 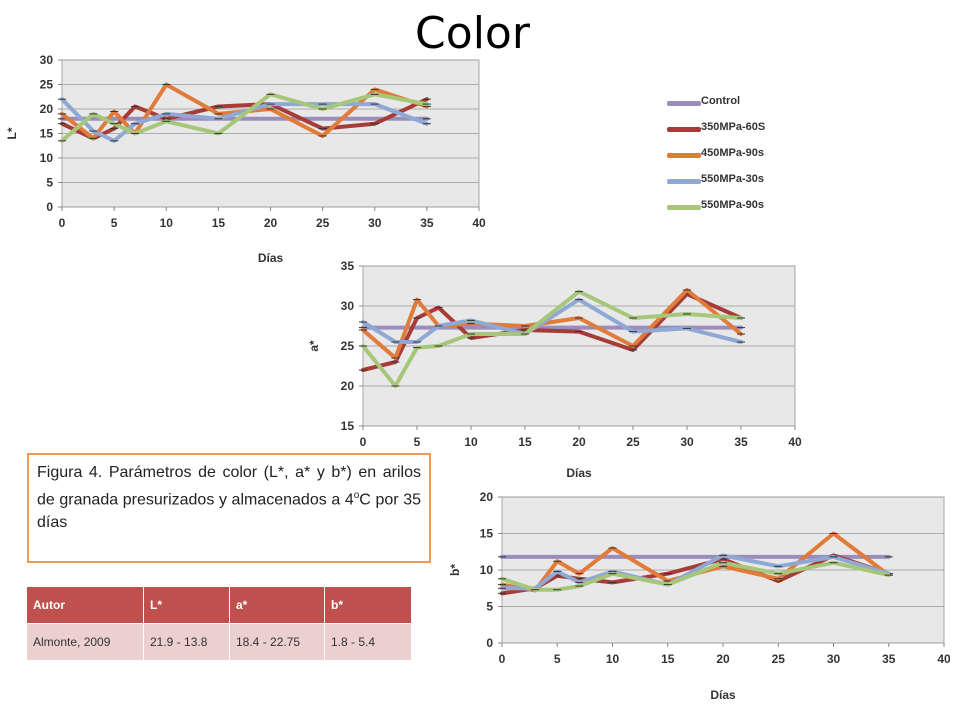 I want to click on legend-label: Control, so click(x=721, y=101).